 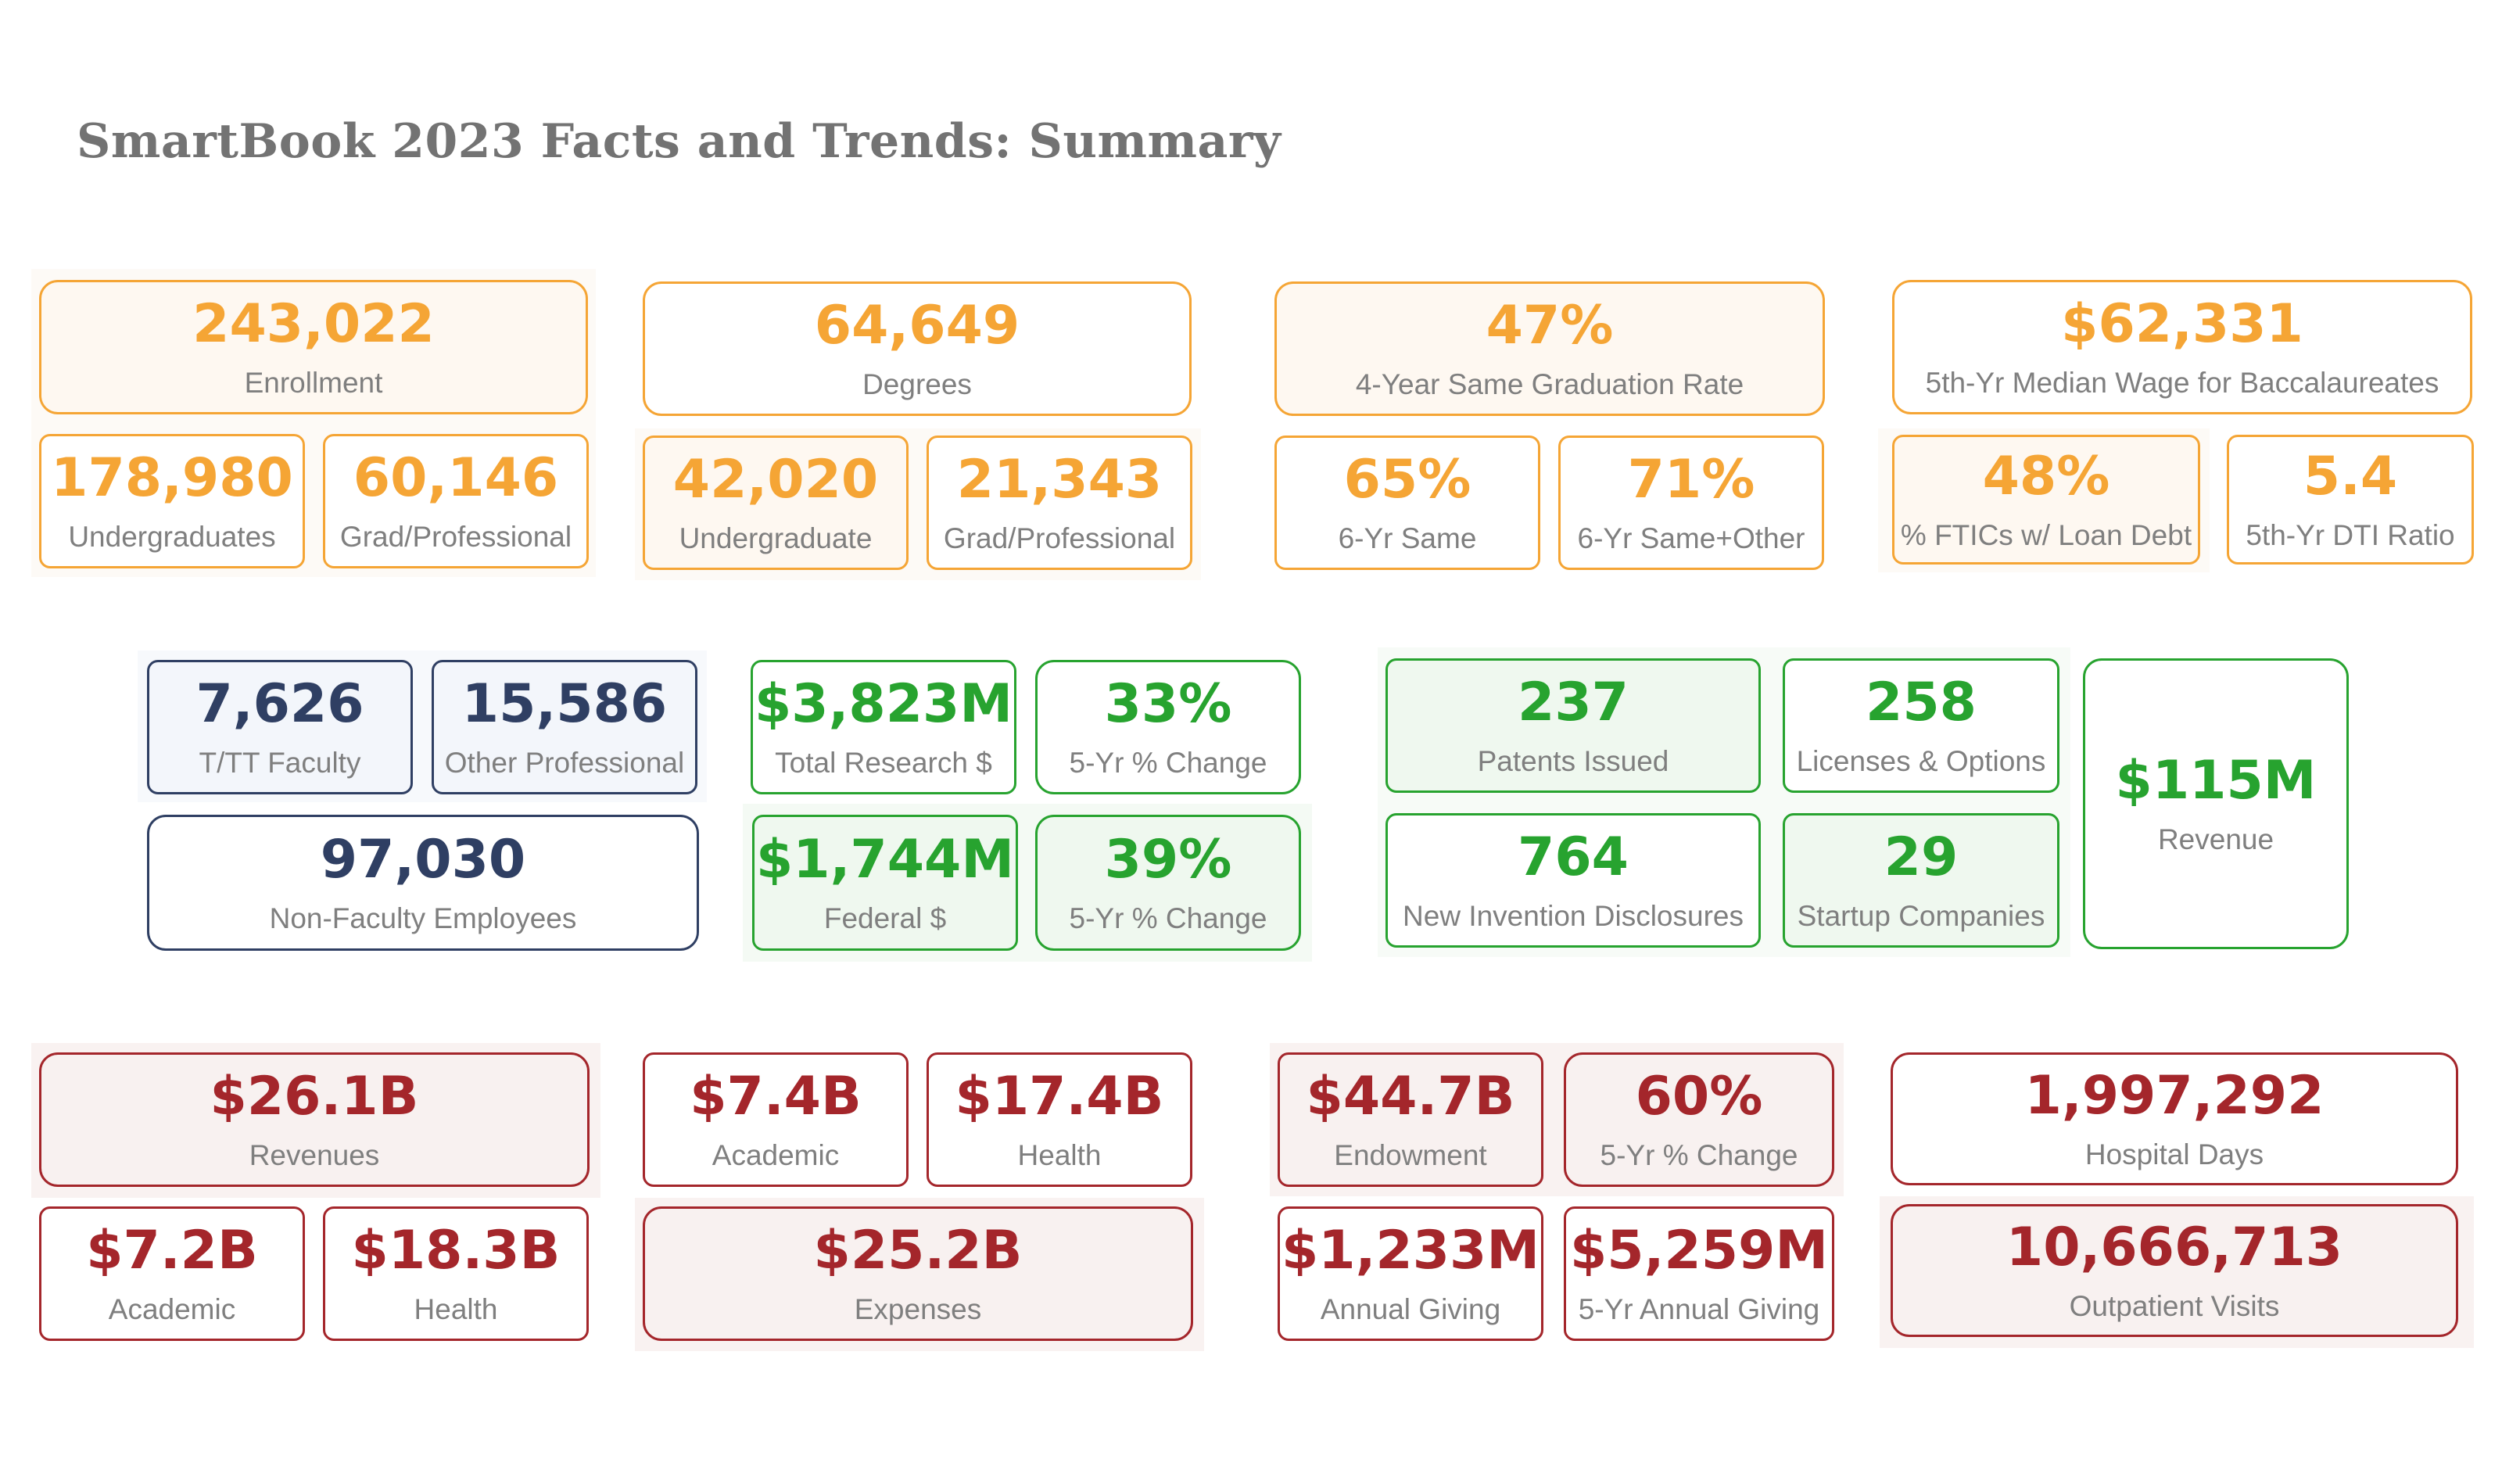 What do you see at coordinates (1691, 479) in the screenshot?
I see `six-year-same-other-value: 71%` at bounding box center [1691, 479].